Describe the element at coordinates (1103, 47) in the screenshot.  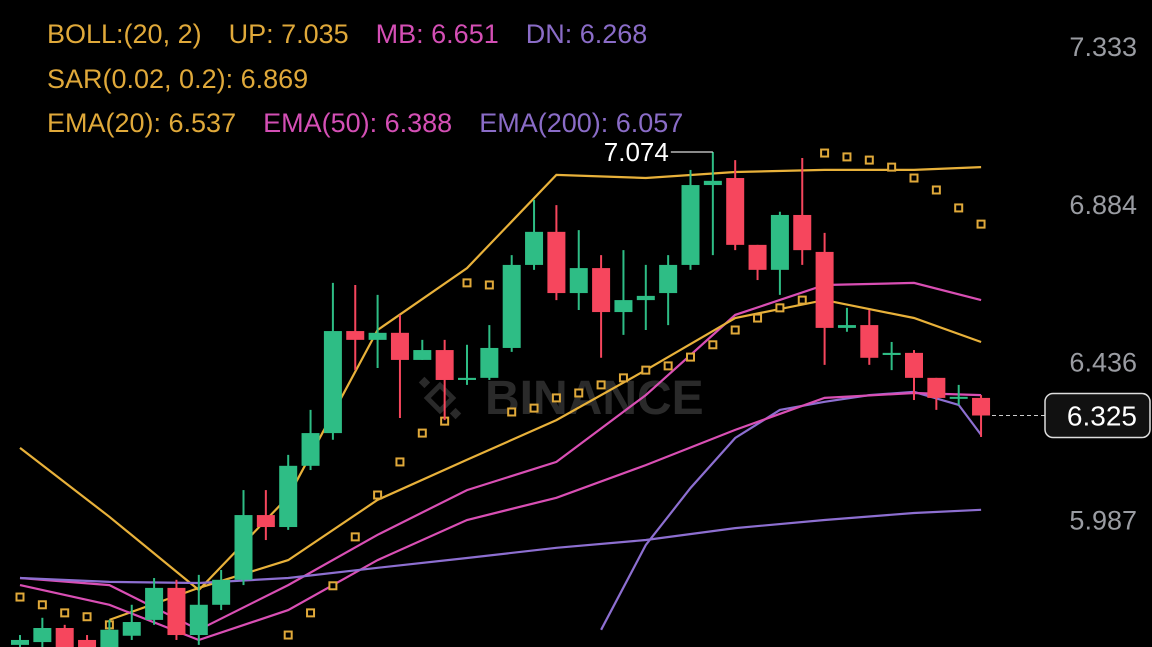
I see `y-tick-label: 7.333` at that location.